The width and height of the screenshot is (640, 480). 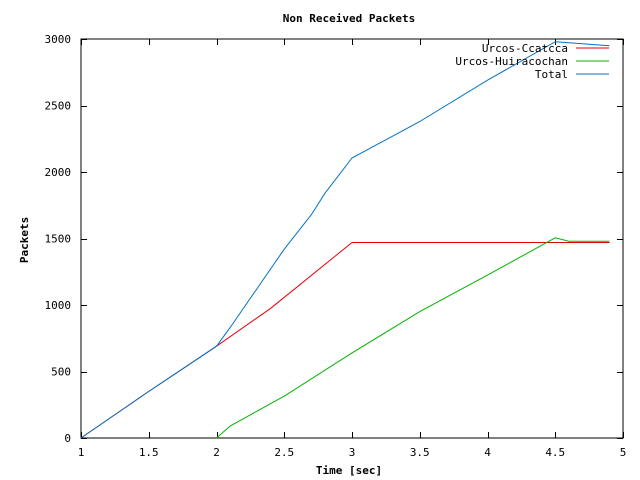 I want to click on x-tick-label: 2, so click(x=216, y=452).